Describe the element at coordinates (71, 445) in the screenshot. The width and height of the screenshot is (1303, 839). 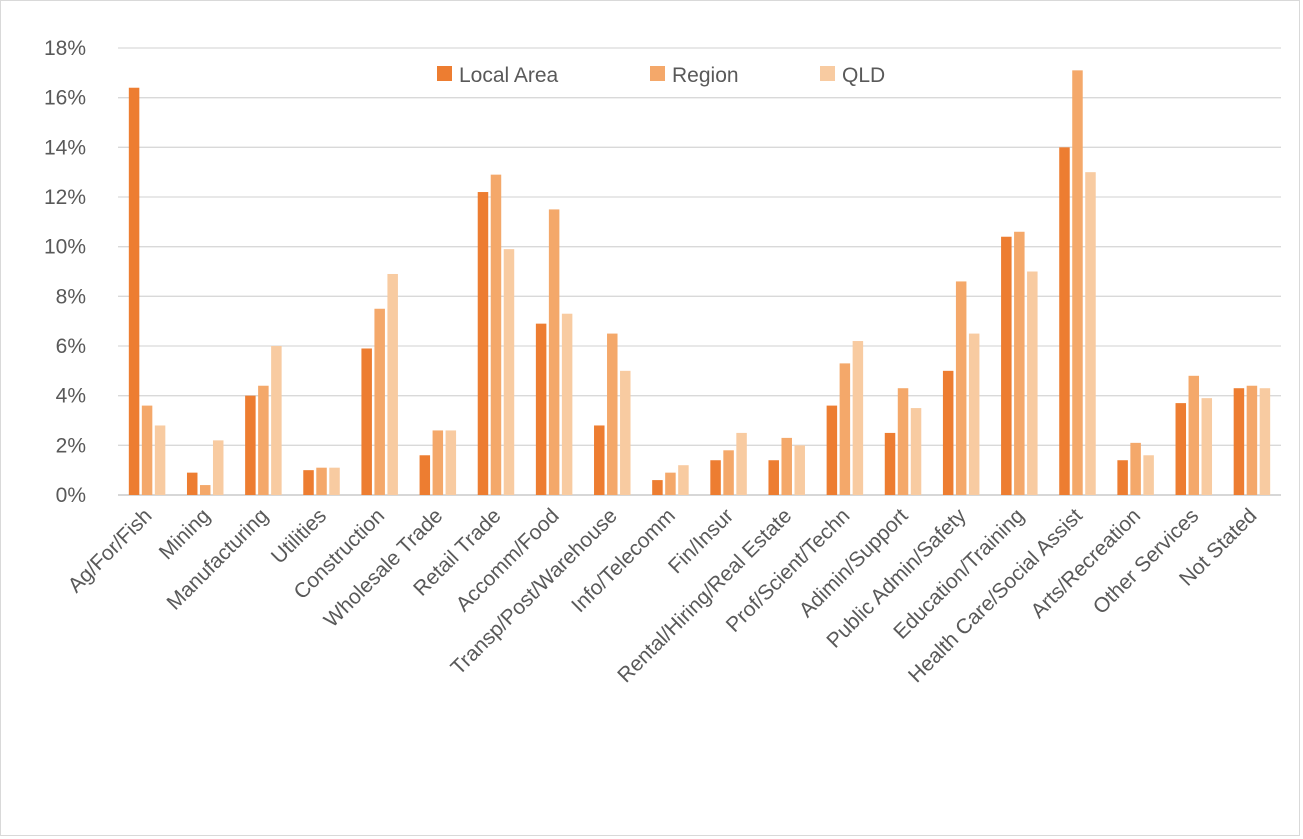
I see `y-tick-label: 2%` at that location.